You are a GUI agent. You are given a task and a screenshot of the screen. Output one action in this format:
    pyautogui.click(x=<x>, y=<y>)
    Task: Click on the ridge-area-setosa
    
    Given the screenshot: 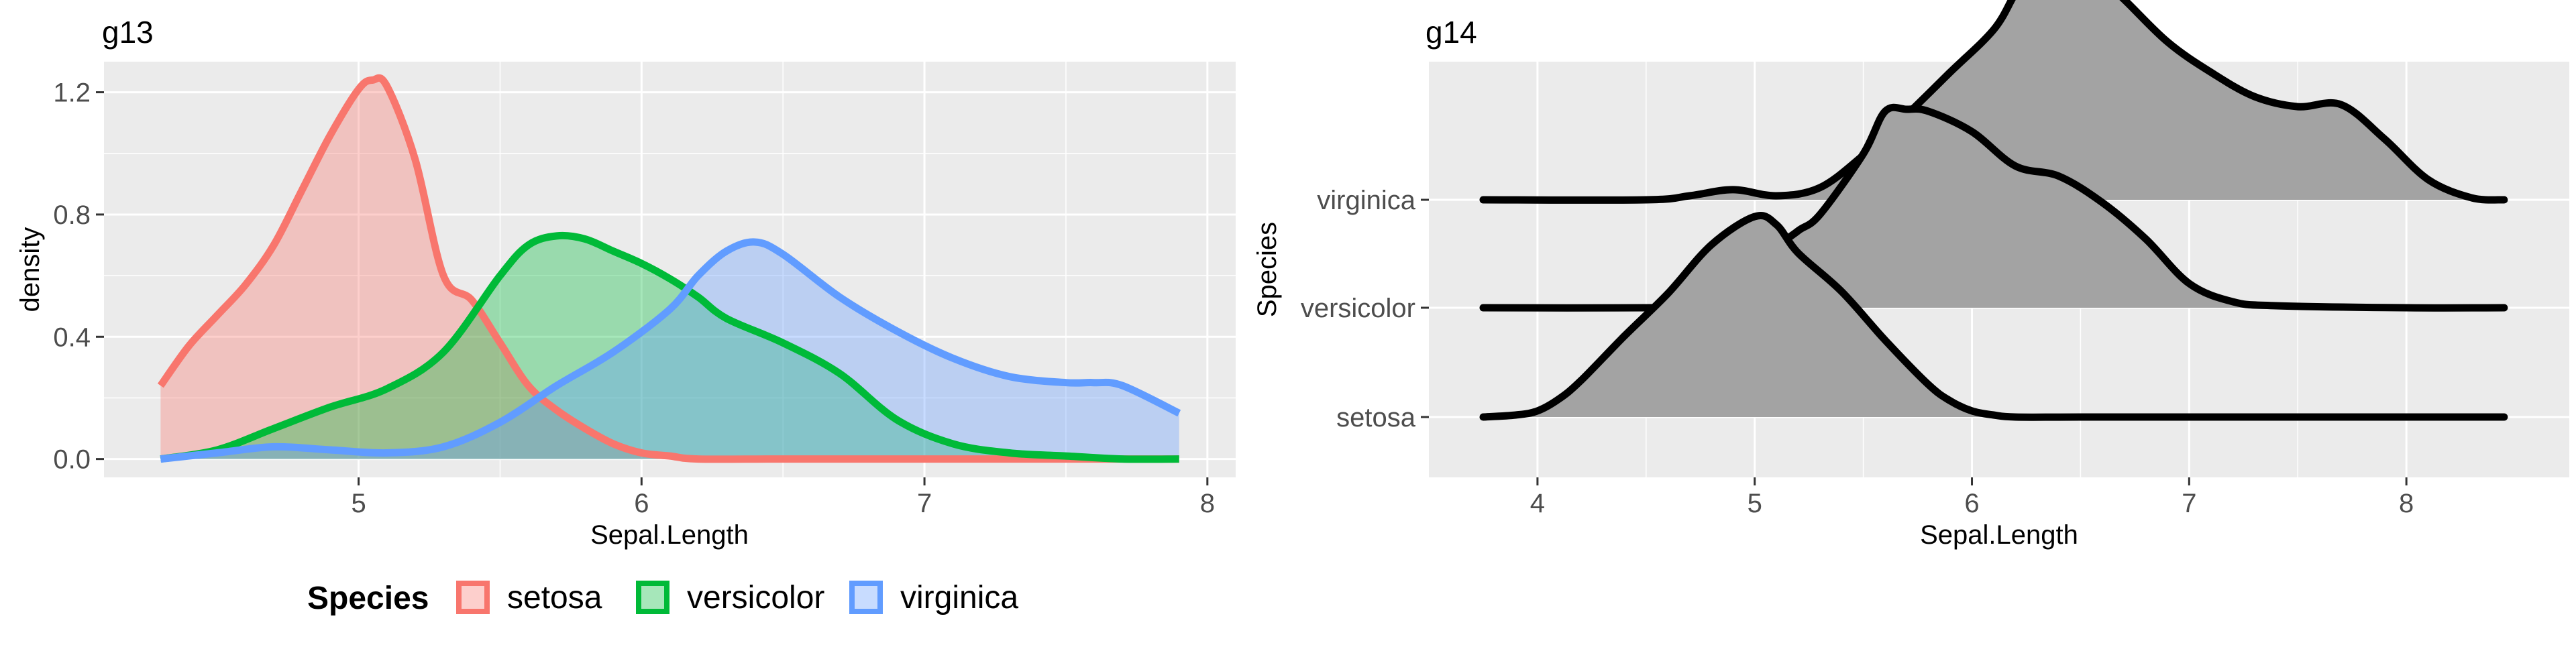 What is the action you would take?
    pyautogui.click(x=1993, y=316)
    